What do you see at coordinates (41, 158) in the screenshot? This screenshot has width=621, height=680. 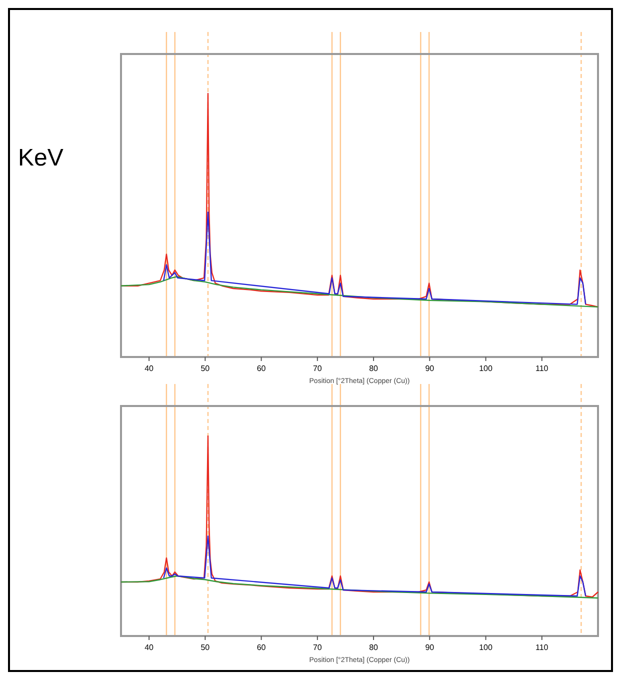 I see `y-axis-title: KeV` at bounding box center [41, 158].